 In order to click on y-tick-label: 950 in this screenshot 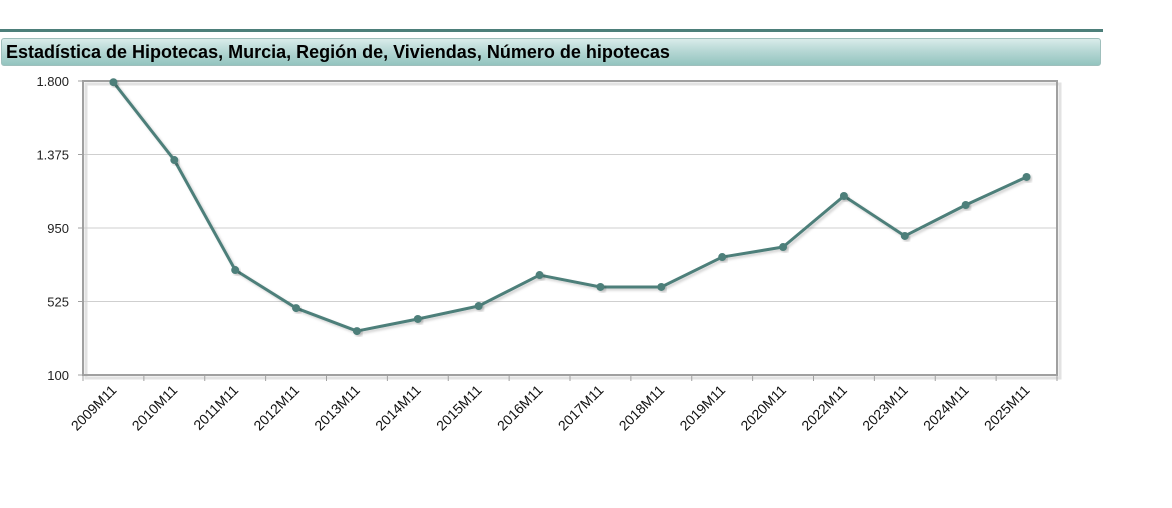, I will do `click(58, 228)`.